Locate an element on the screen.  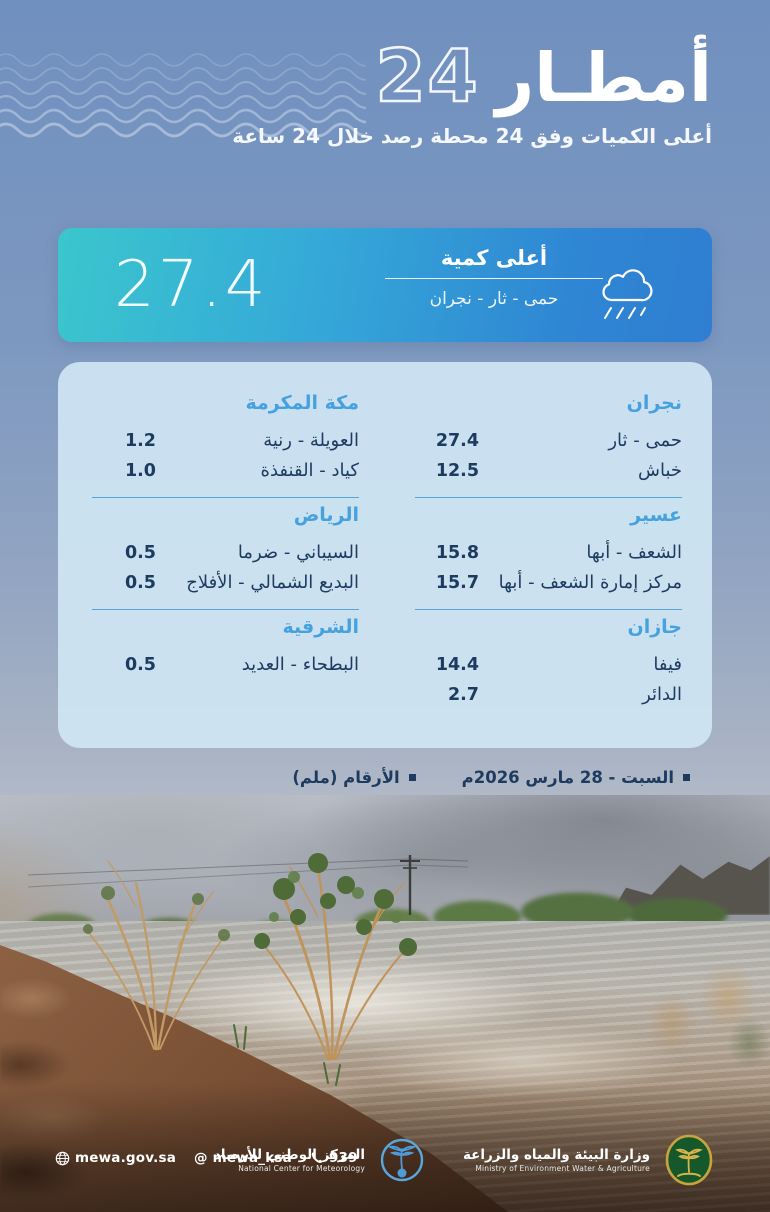
station-value: 1.2 is located at coordinates (140, 441).